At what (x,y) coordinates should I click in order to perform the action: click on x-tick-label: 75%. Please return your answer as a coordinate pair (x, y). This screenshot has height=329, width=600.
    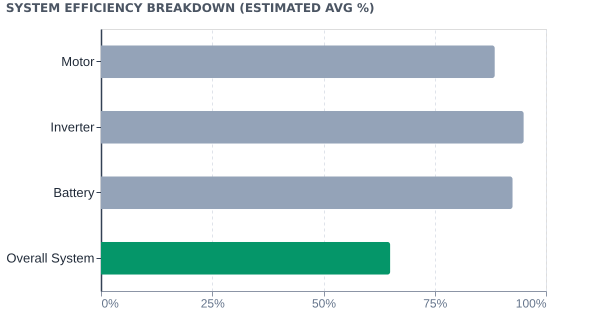
    Looking at the image, I should click on (435, 303).